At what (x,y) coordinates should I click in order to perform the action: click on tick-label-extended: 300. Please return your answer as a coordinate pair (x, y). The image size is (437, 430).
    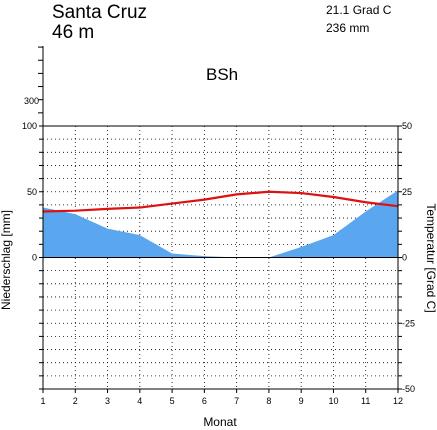
    Looking at the image, I should click on (31, 101).